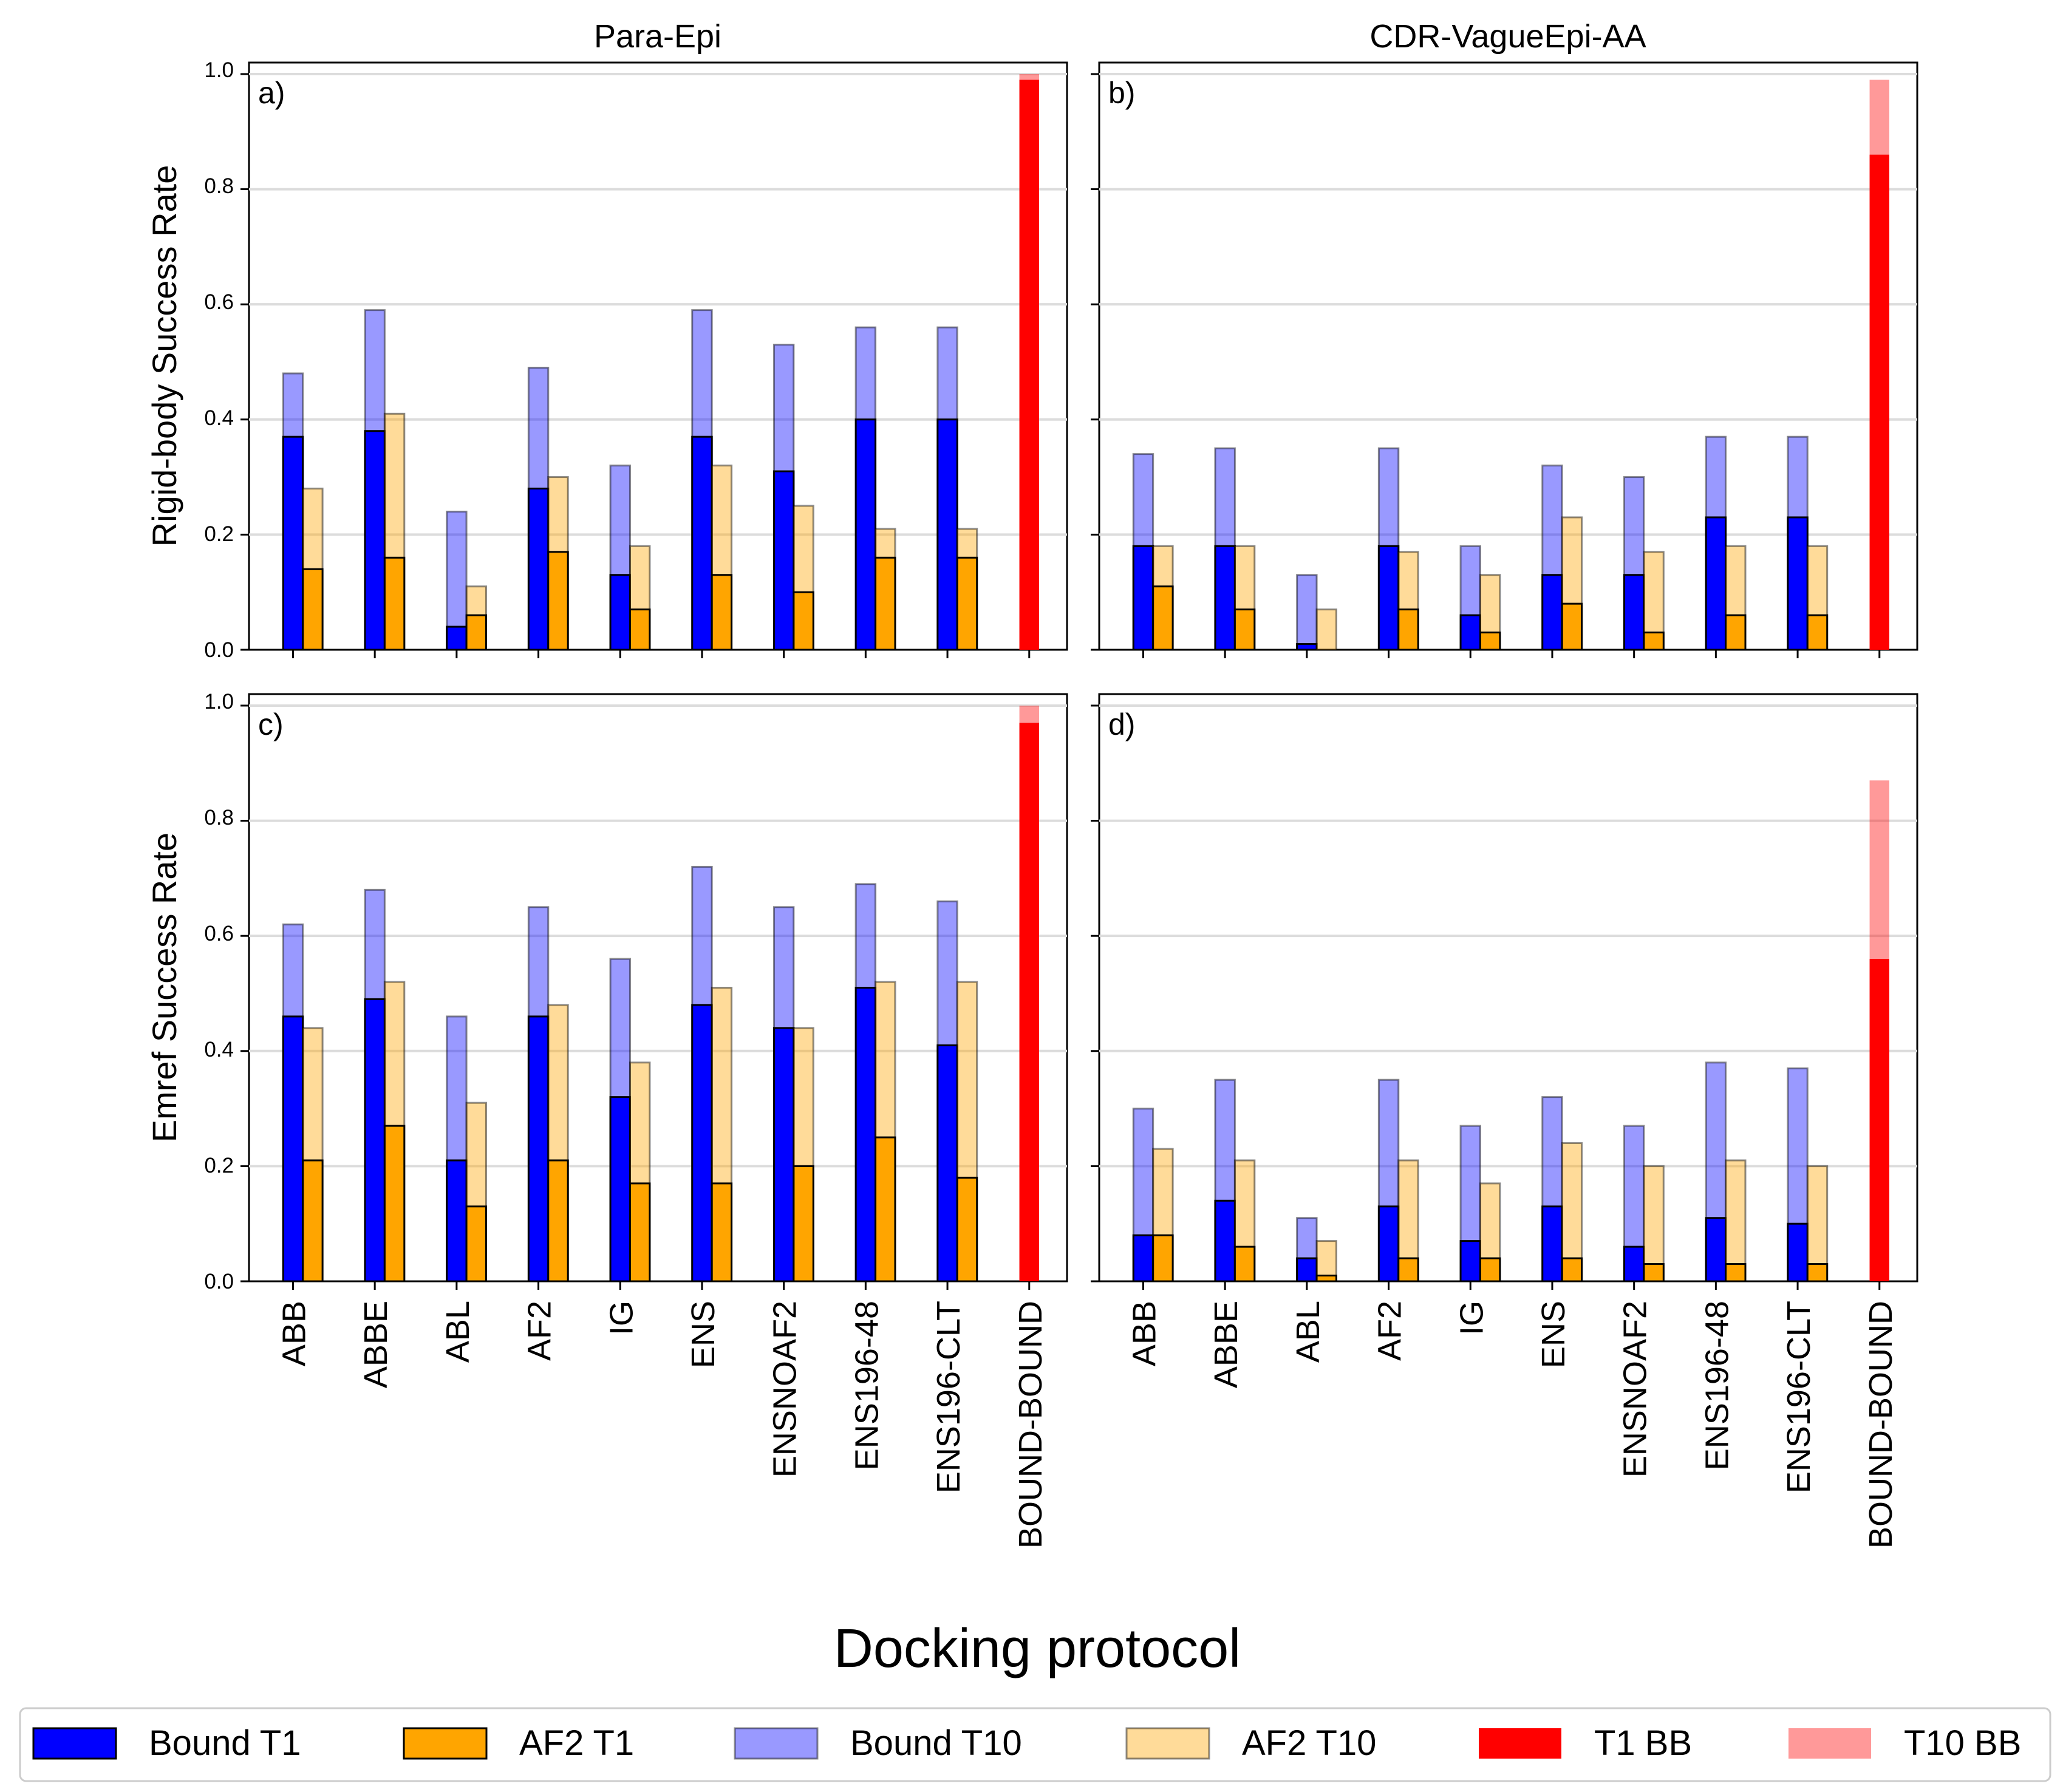 The image size is (2063, 1792). I want to click on panel-b-frame, so click(1508, 356).